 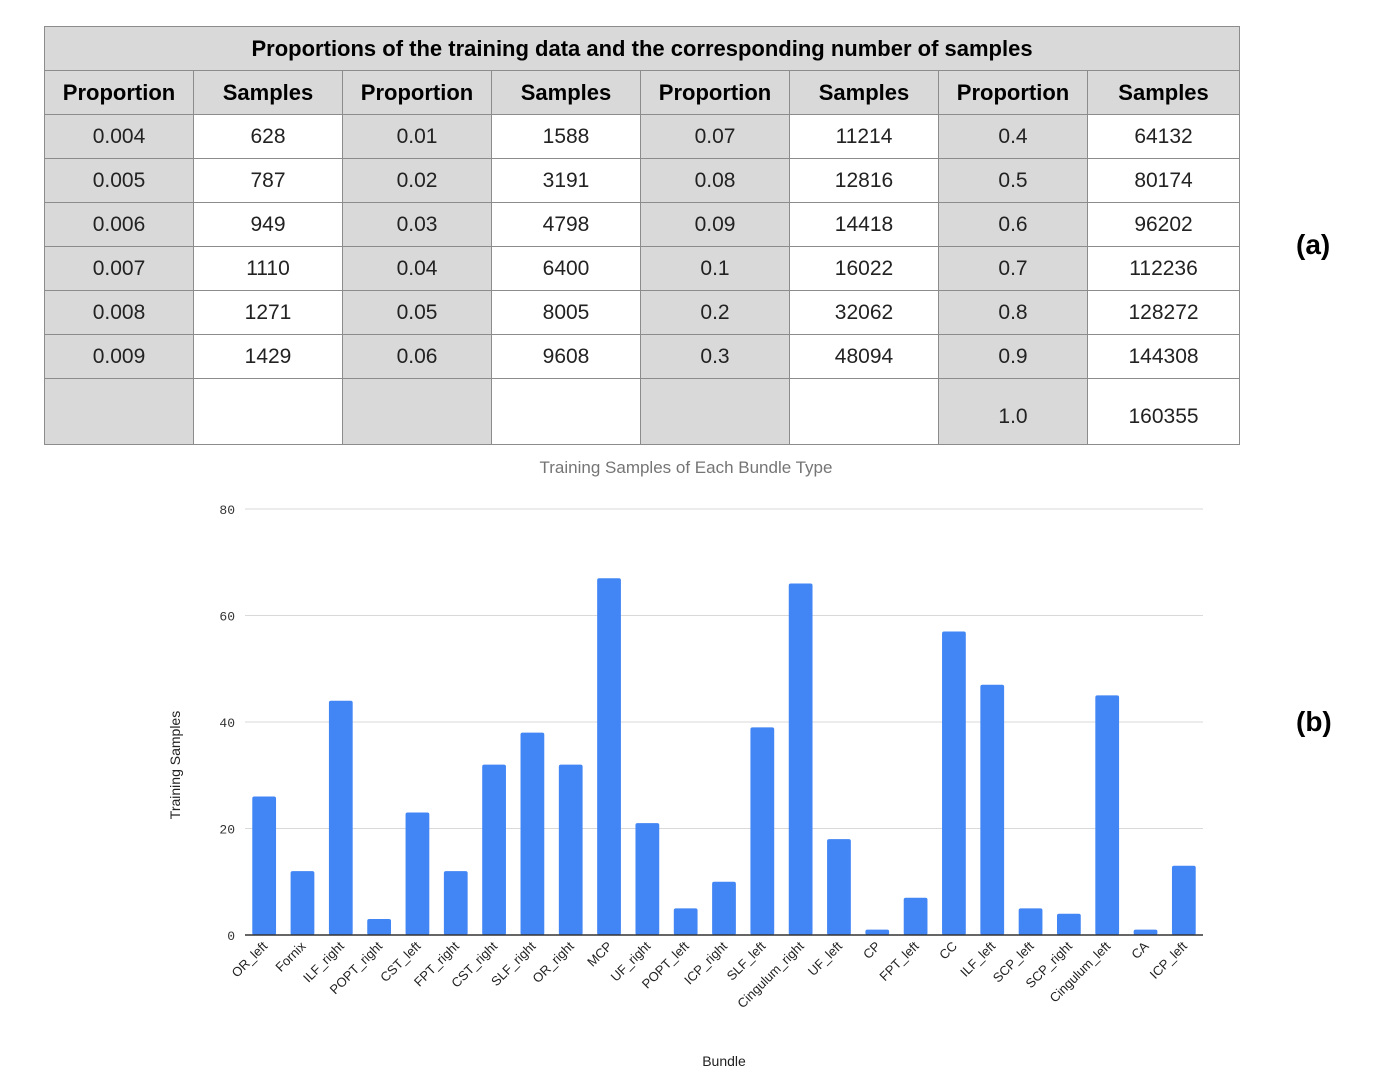 What do you see at coordinates (864, 312) in the screenshot?
I see `samples-cell: 32062` at bounding box center [864, 312].